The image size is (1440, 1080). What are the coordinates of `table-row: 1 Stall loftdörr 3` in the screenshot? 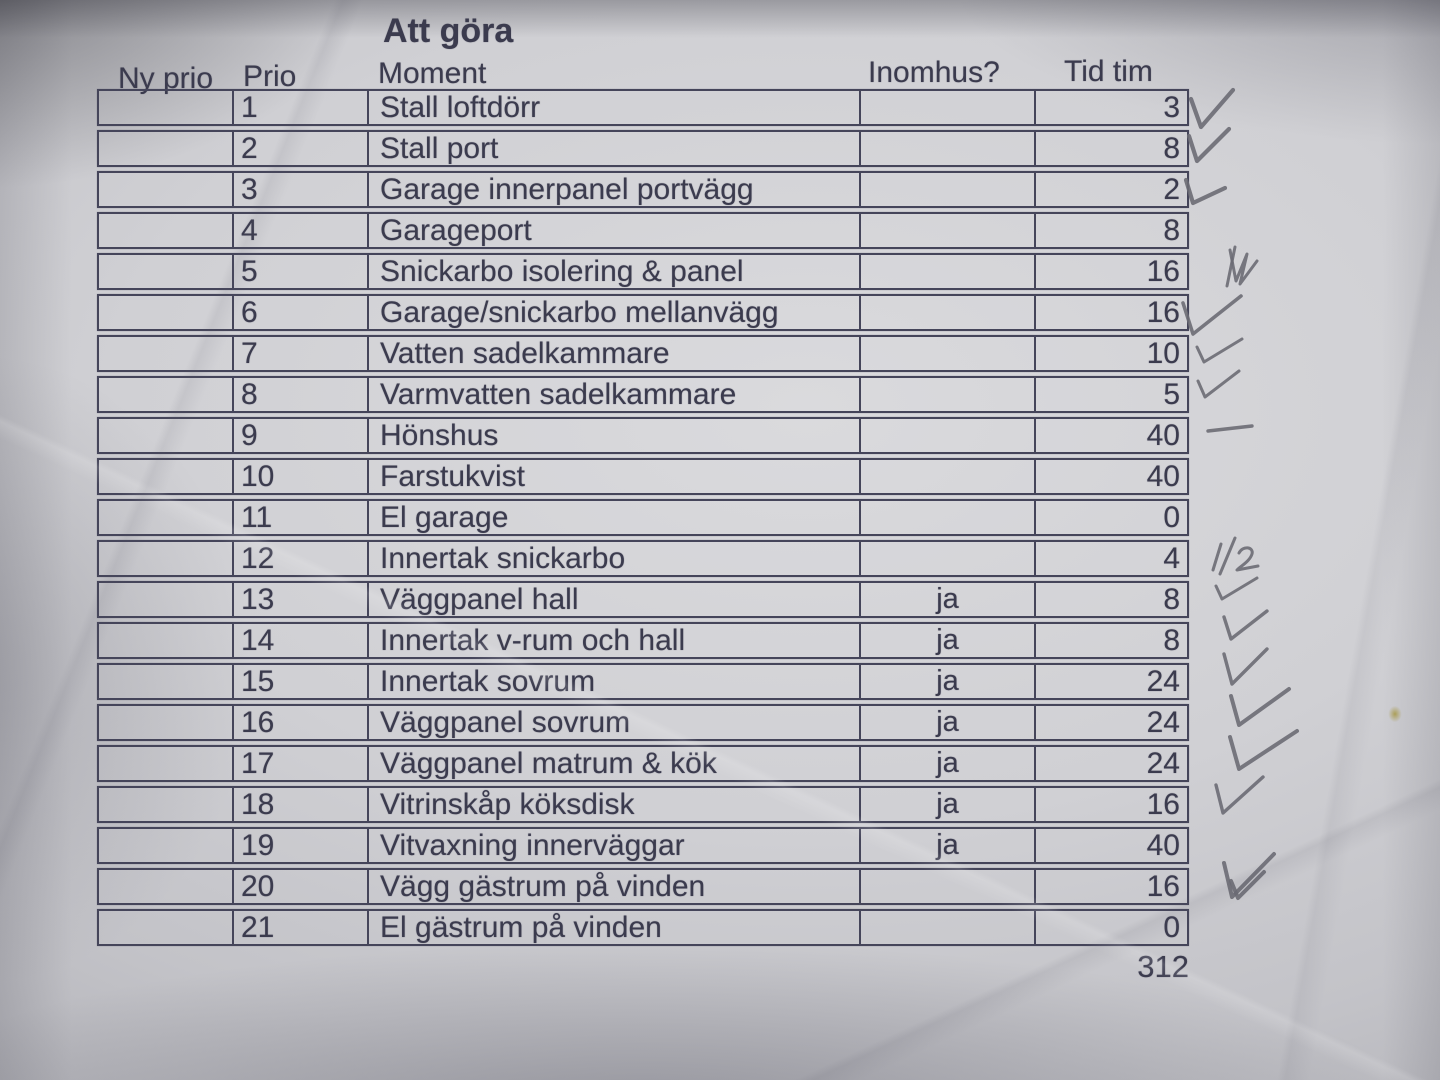 It's located at (643, 107).